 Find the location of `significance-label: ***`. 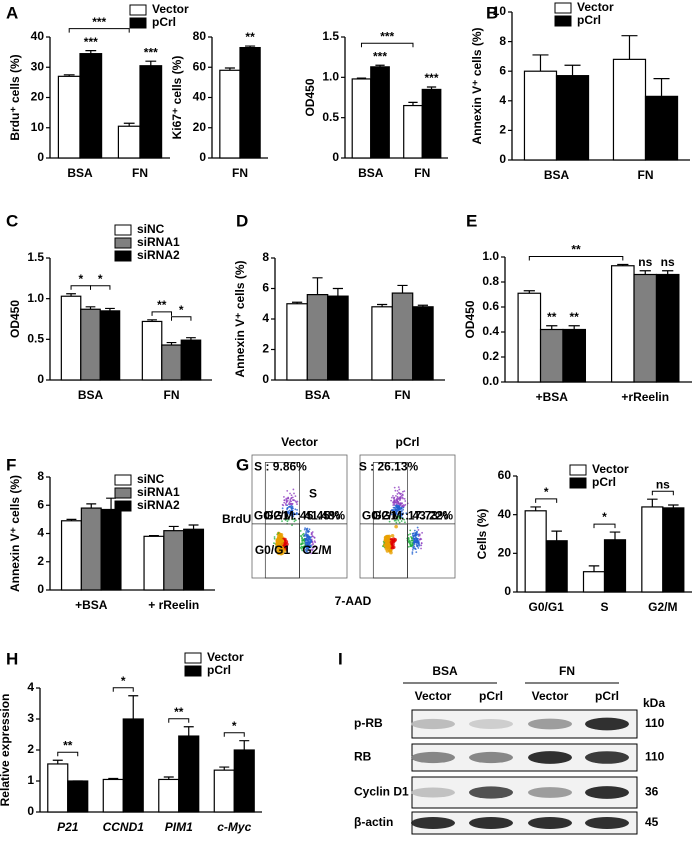

significance-label: *** is located at coordinates (387, 36).